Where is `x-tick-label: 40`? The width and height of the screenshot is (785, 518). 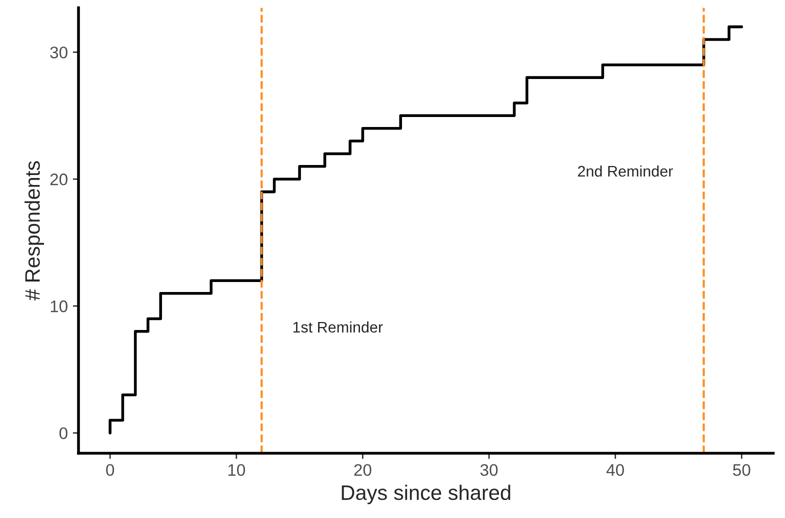 x-tick-label: 40 is located at coordinates (615, 470).